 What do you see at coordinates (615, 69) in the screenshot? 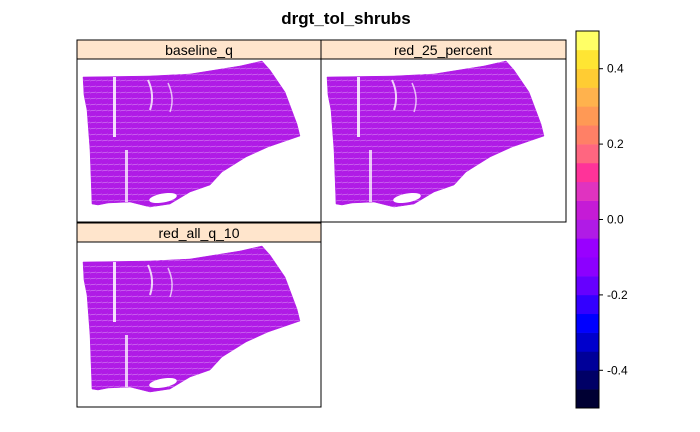
I see `colorbar-tick-label: 0.4` at bounding box center [615, 69].